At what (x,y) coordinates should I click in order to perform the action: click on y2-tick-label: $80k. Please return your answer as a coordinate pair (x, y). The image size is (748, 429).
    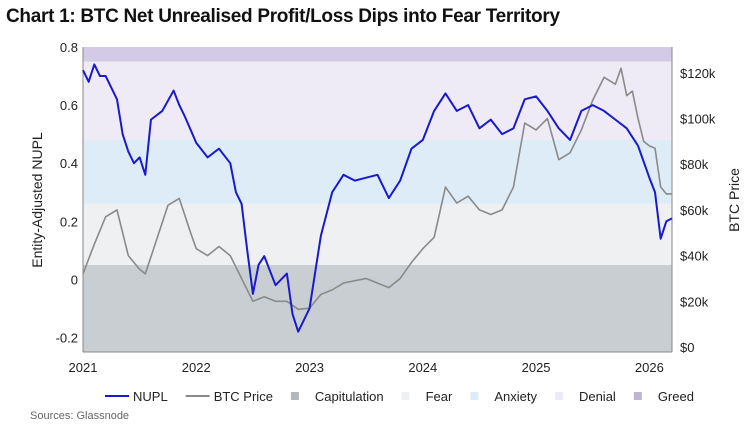
    Looking at the image, I should click on (694, 164).